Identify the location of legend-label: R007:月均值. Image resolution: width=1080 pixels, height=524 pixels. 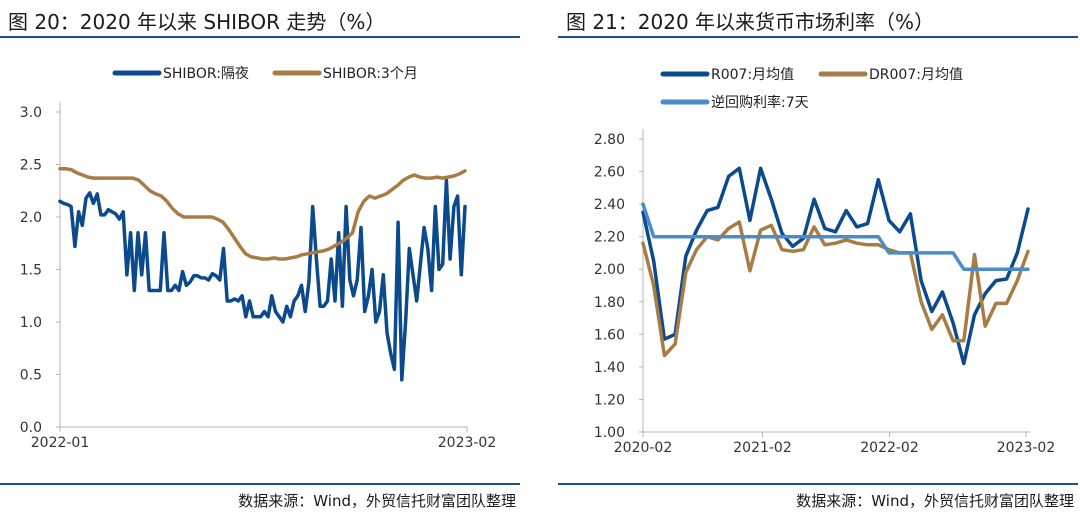
(752, 75).